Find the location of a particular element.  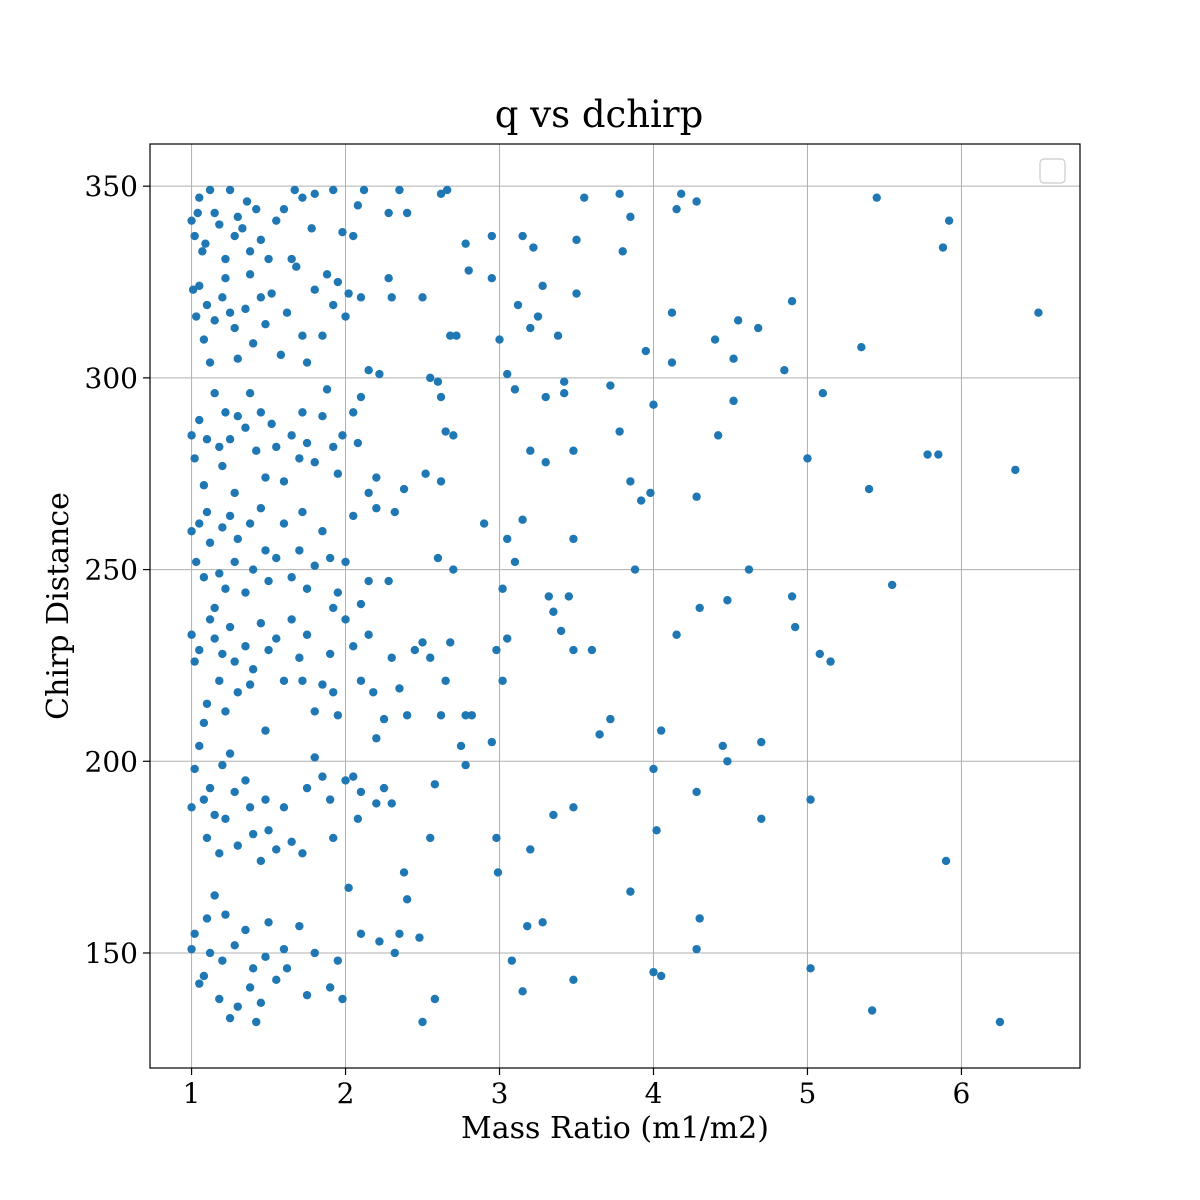

x-tick-label: 6 is located at coordinates (962, 1093).